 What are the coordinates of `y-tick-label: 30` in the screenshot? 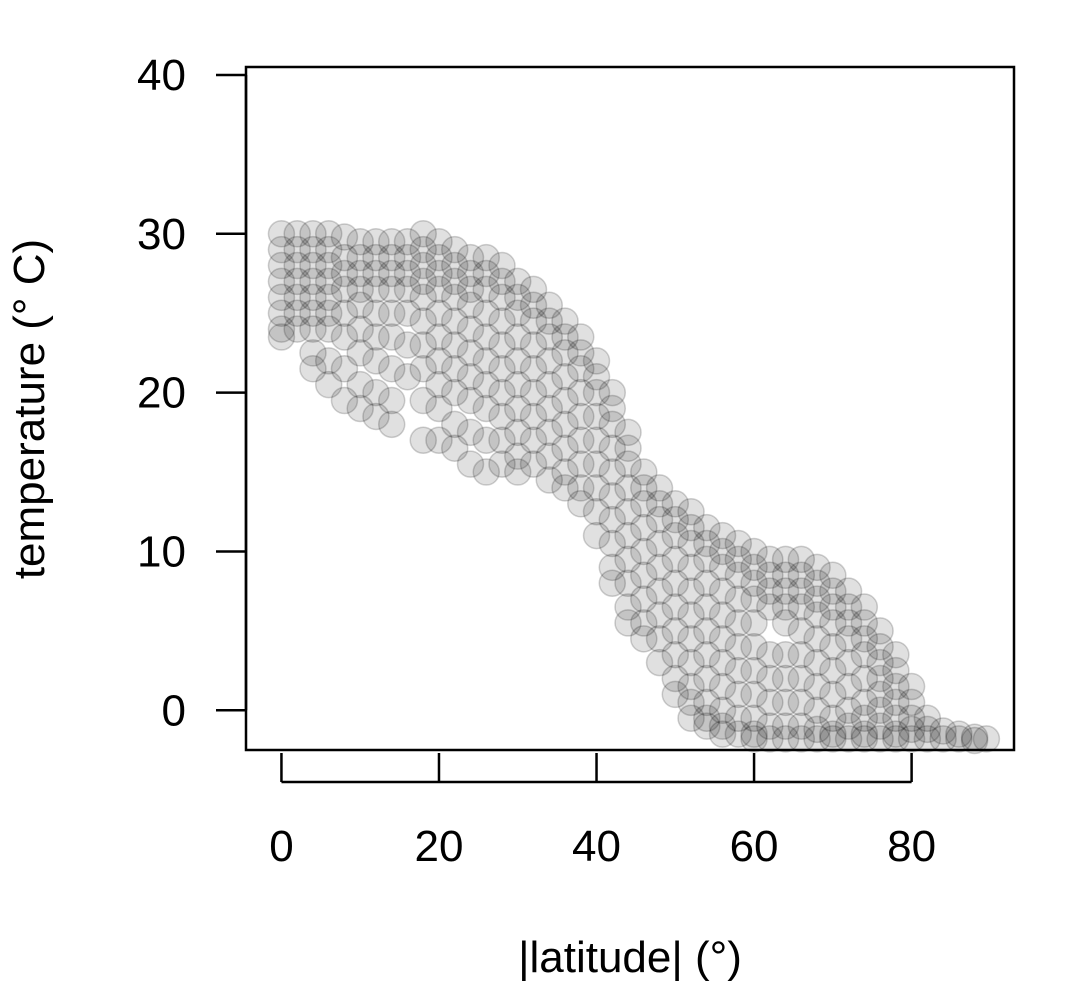 It's located at (161, 234).